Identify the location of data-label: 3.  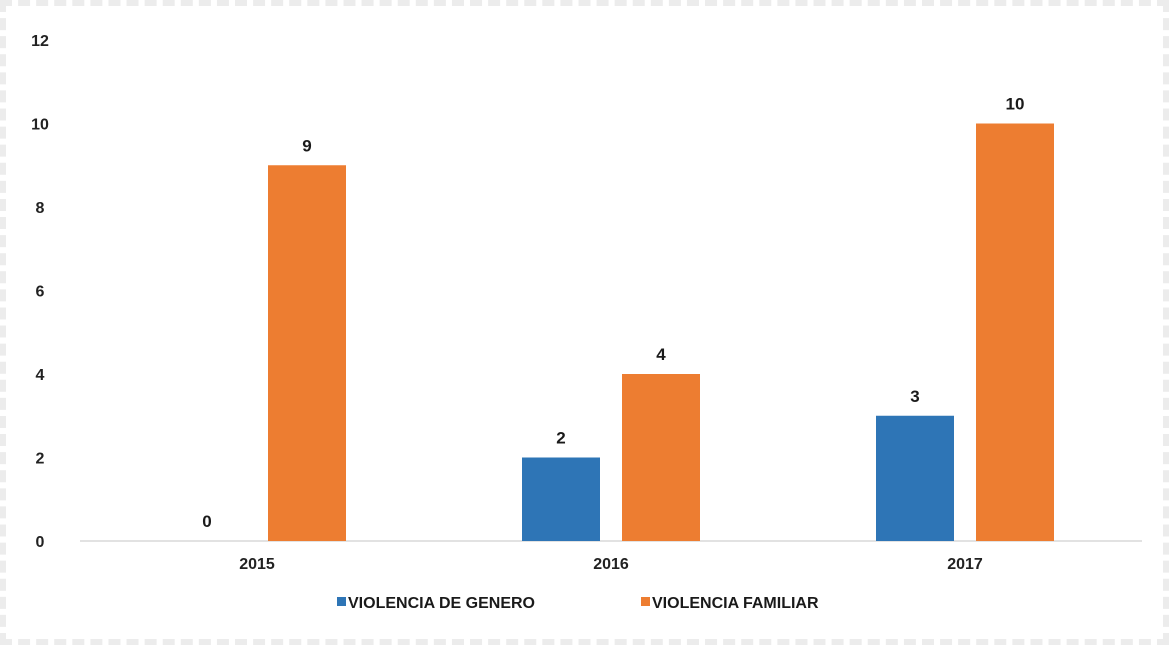
(914, 396).